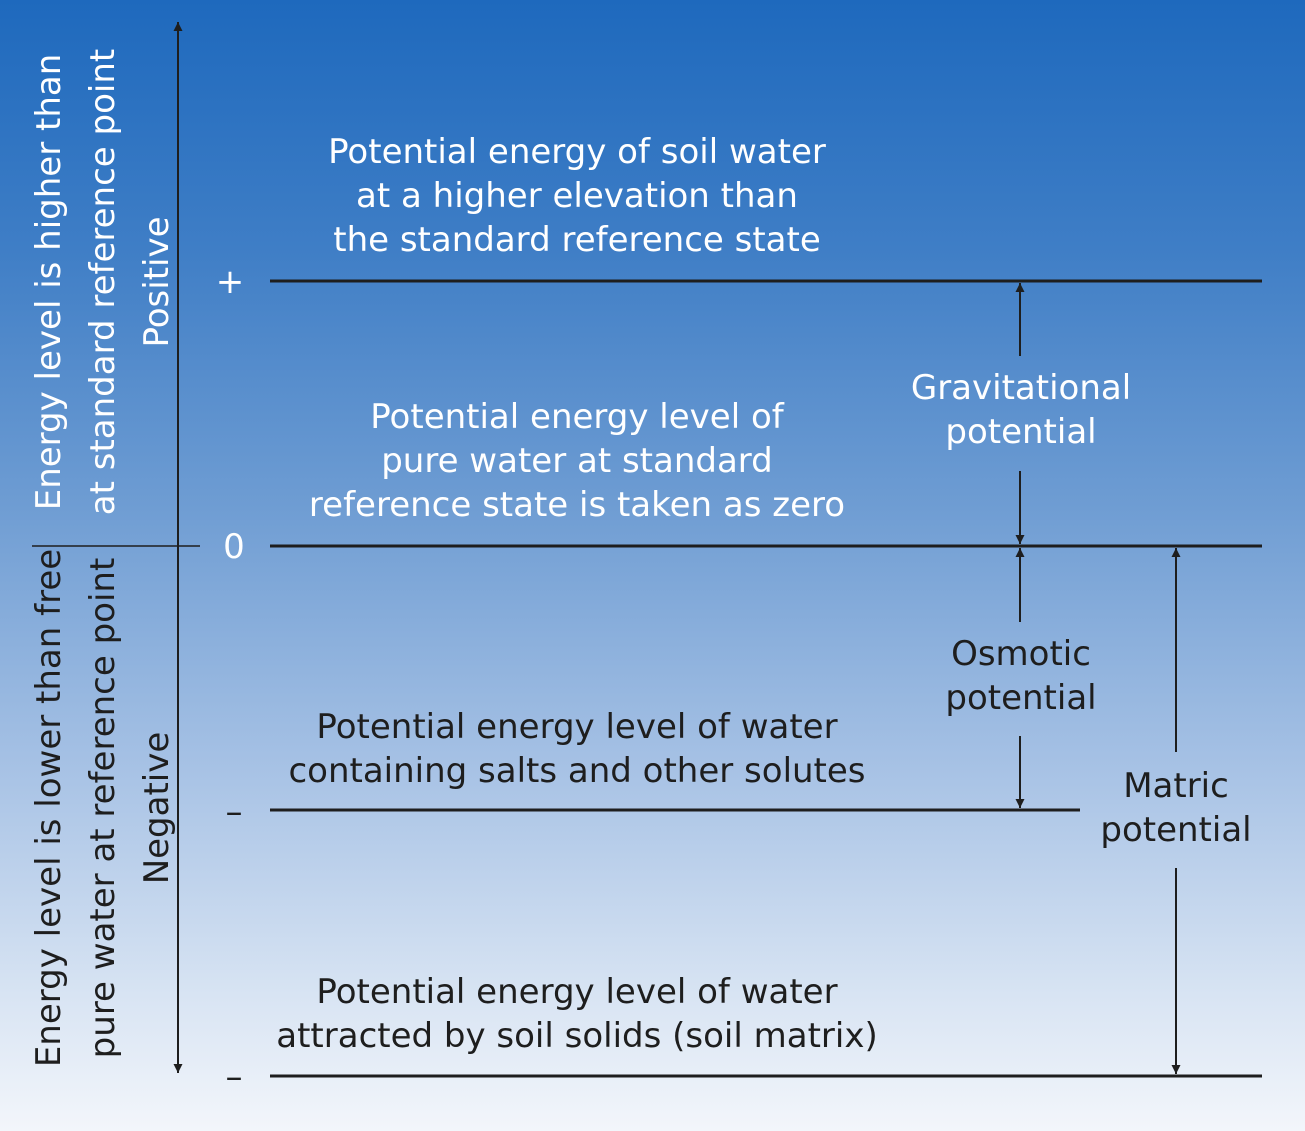 The height and width of the screenshot is (1131, 1305). I want to click on osmotic-potential-label: Osmotic potential, so click(1021, 676).